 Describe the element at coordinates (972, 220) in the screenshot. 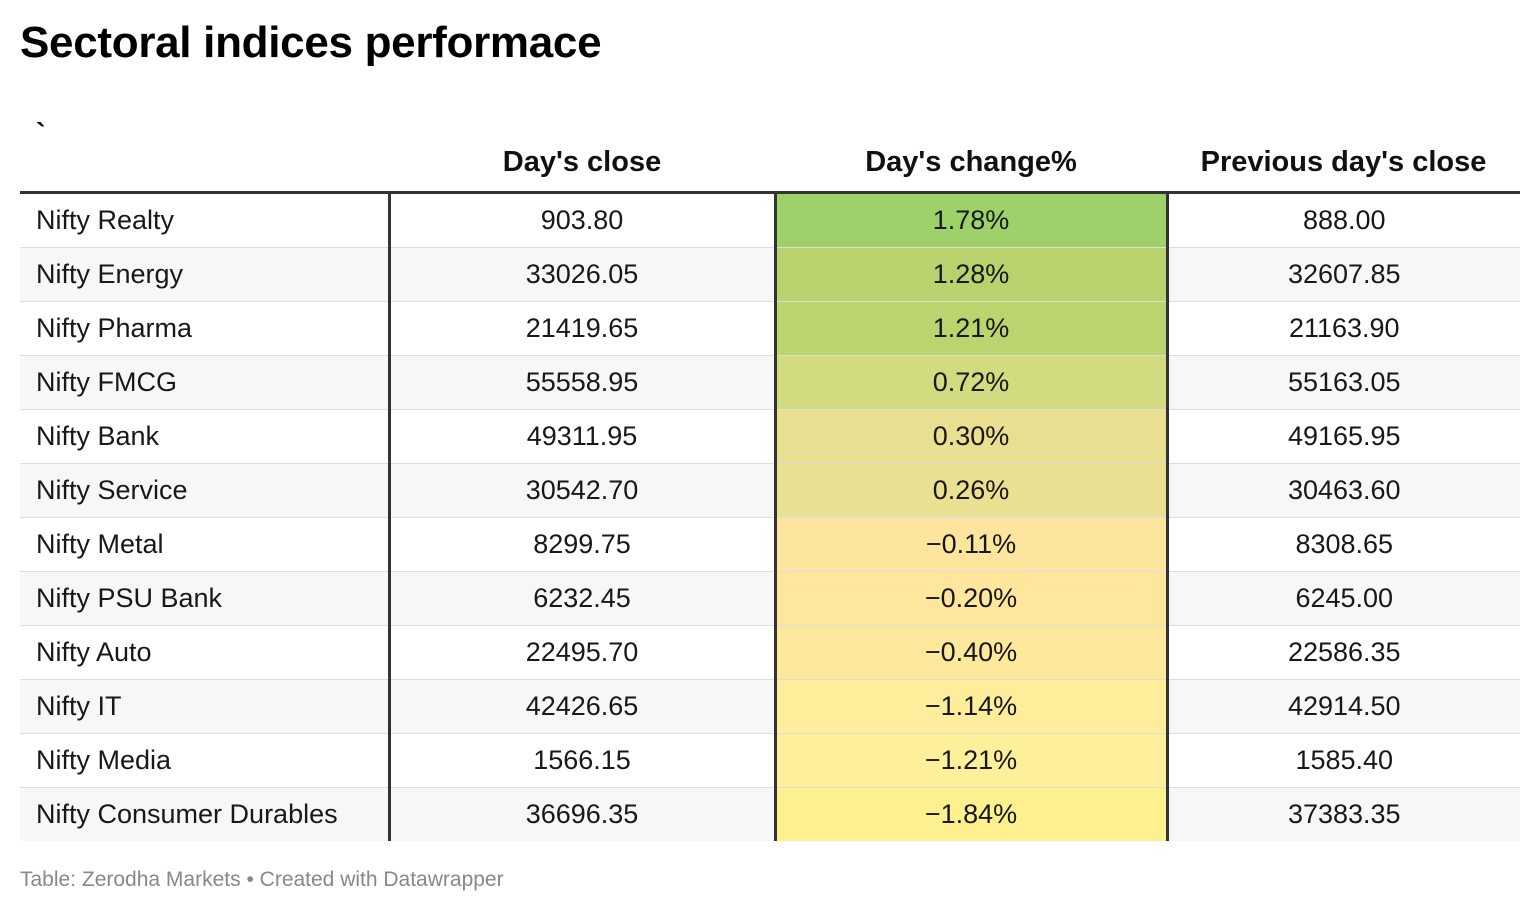

I see `days-change-cell: 1.78%` at that location.